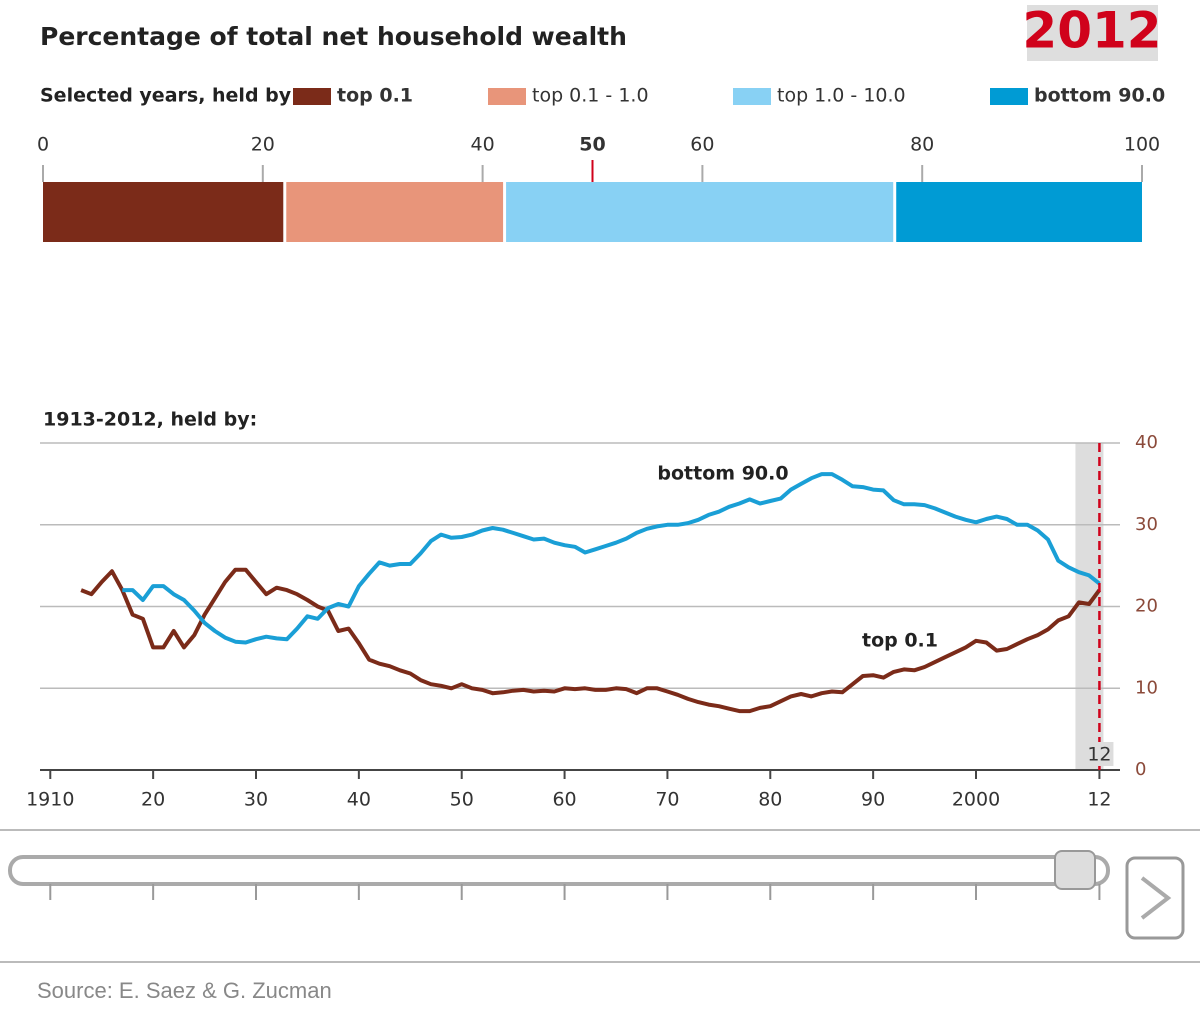  I want to click on year-badge, so click(1092, 33).